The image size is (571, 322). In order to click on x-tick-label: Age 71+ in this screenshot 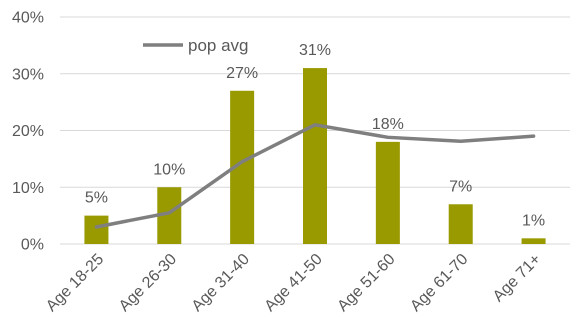, I will do `click(517, 278)`.